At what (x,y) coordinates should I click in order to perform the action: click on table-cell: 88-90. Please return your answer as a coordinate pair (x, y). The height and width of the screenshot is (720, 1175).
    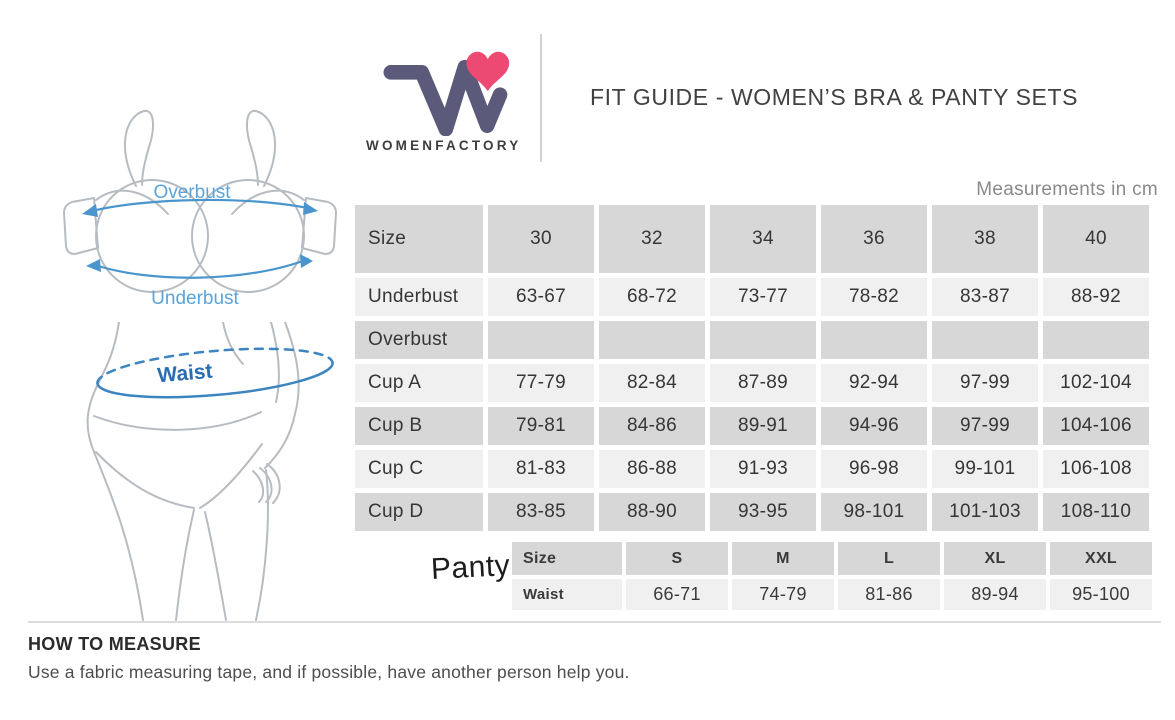
    Looking at the image, I should click on (652, 512).